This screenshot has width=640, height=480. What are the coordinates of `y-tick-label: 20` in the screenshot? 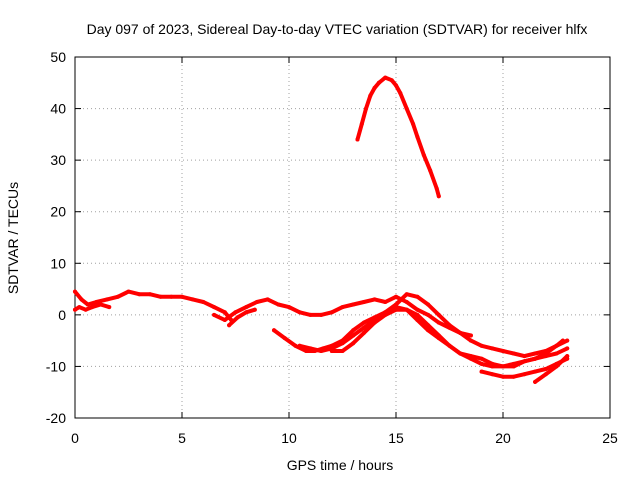 It's located at (58, 212).